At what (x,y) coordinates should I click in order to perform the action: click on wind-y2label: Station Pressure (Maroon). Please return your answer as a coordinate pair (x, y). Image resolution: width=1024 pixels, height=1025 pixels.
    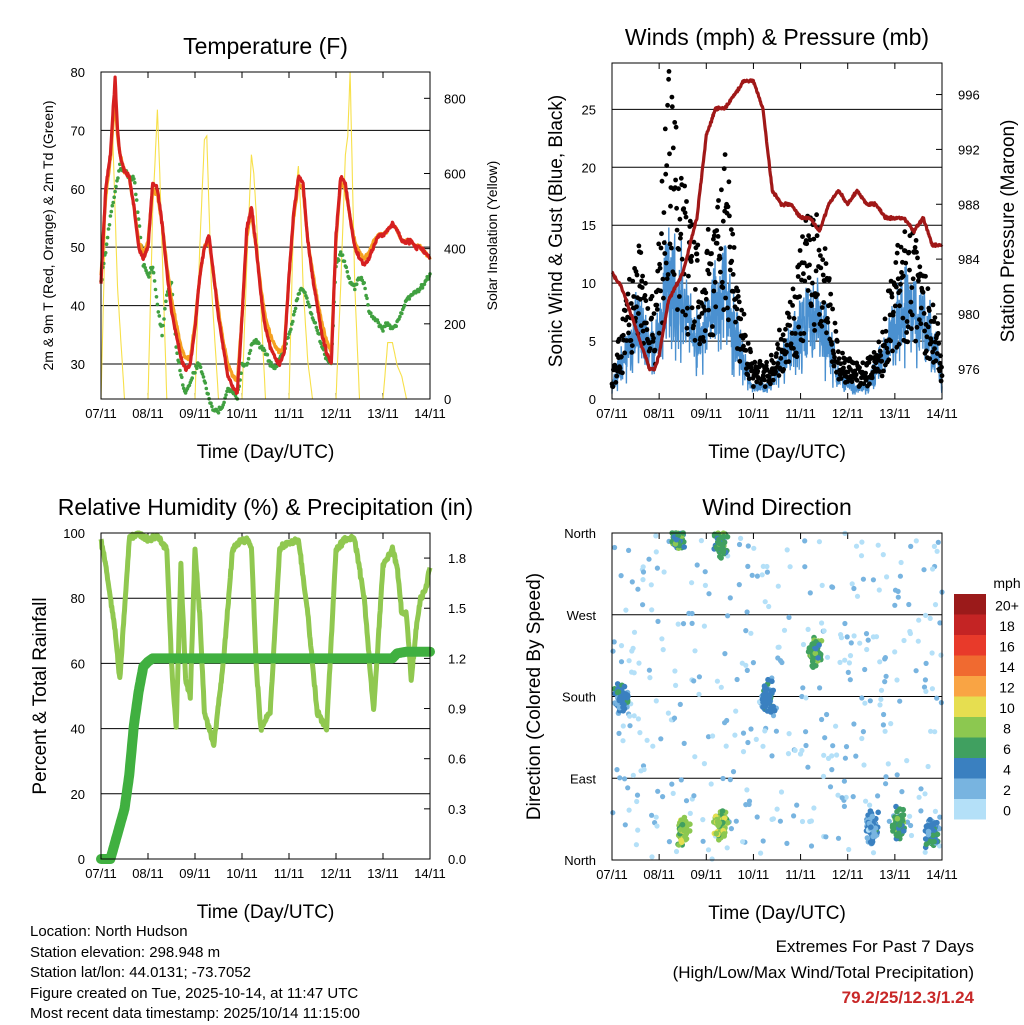
    Looking at the image, I should click on (1008, 231).